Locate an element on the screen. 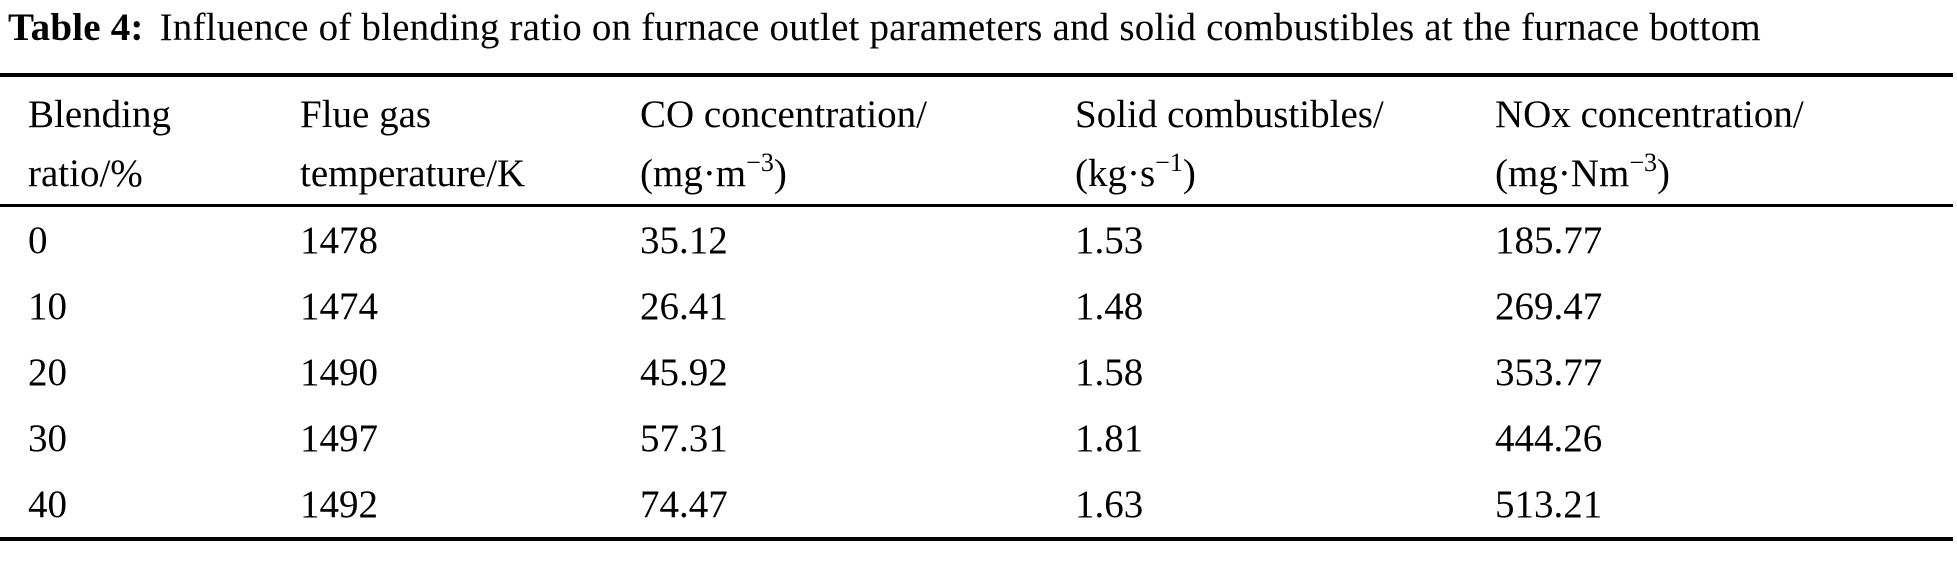 The width and height of the screenshot is (1957, 587). cell-blending-ratio: 40 is located at coordinates (47, 504).